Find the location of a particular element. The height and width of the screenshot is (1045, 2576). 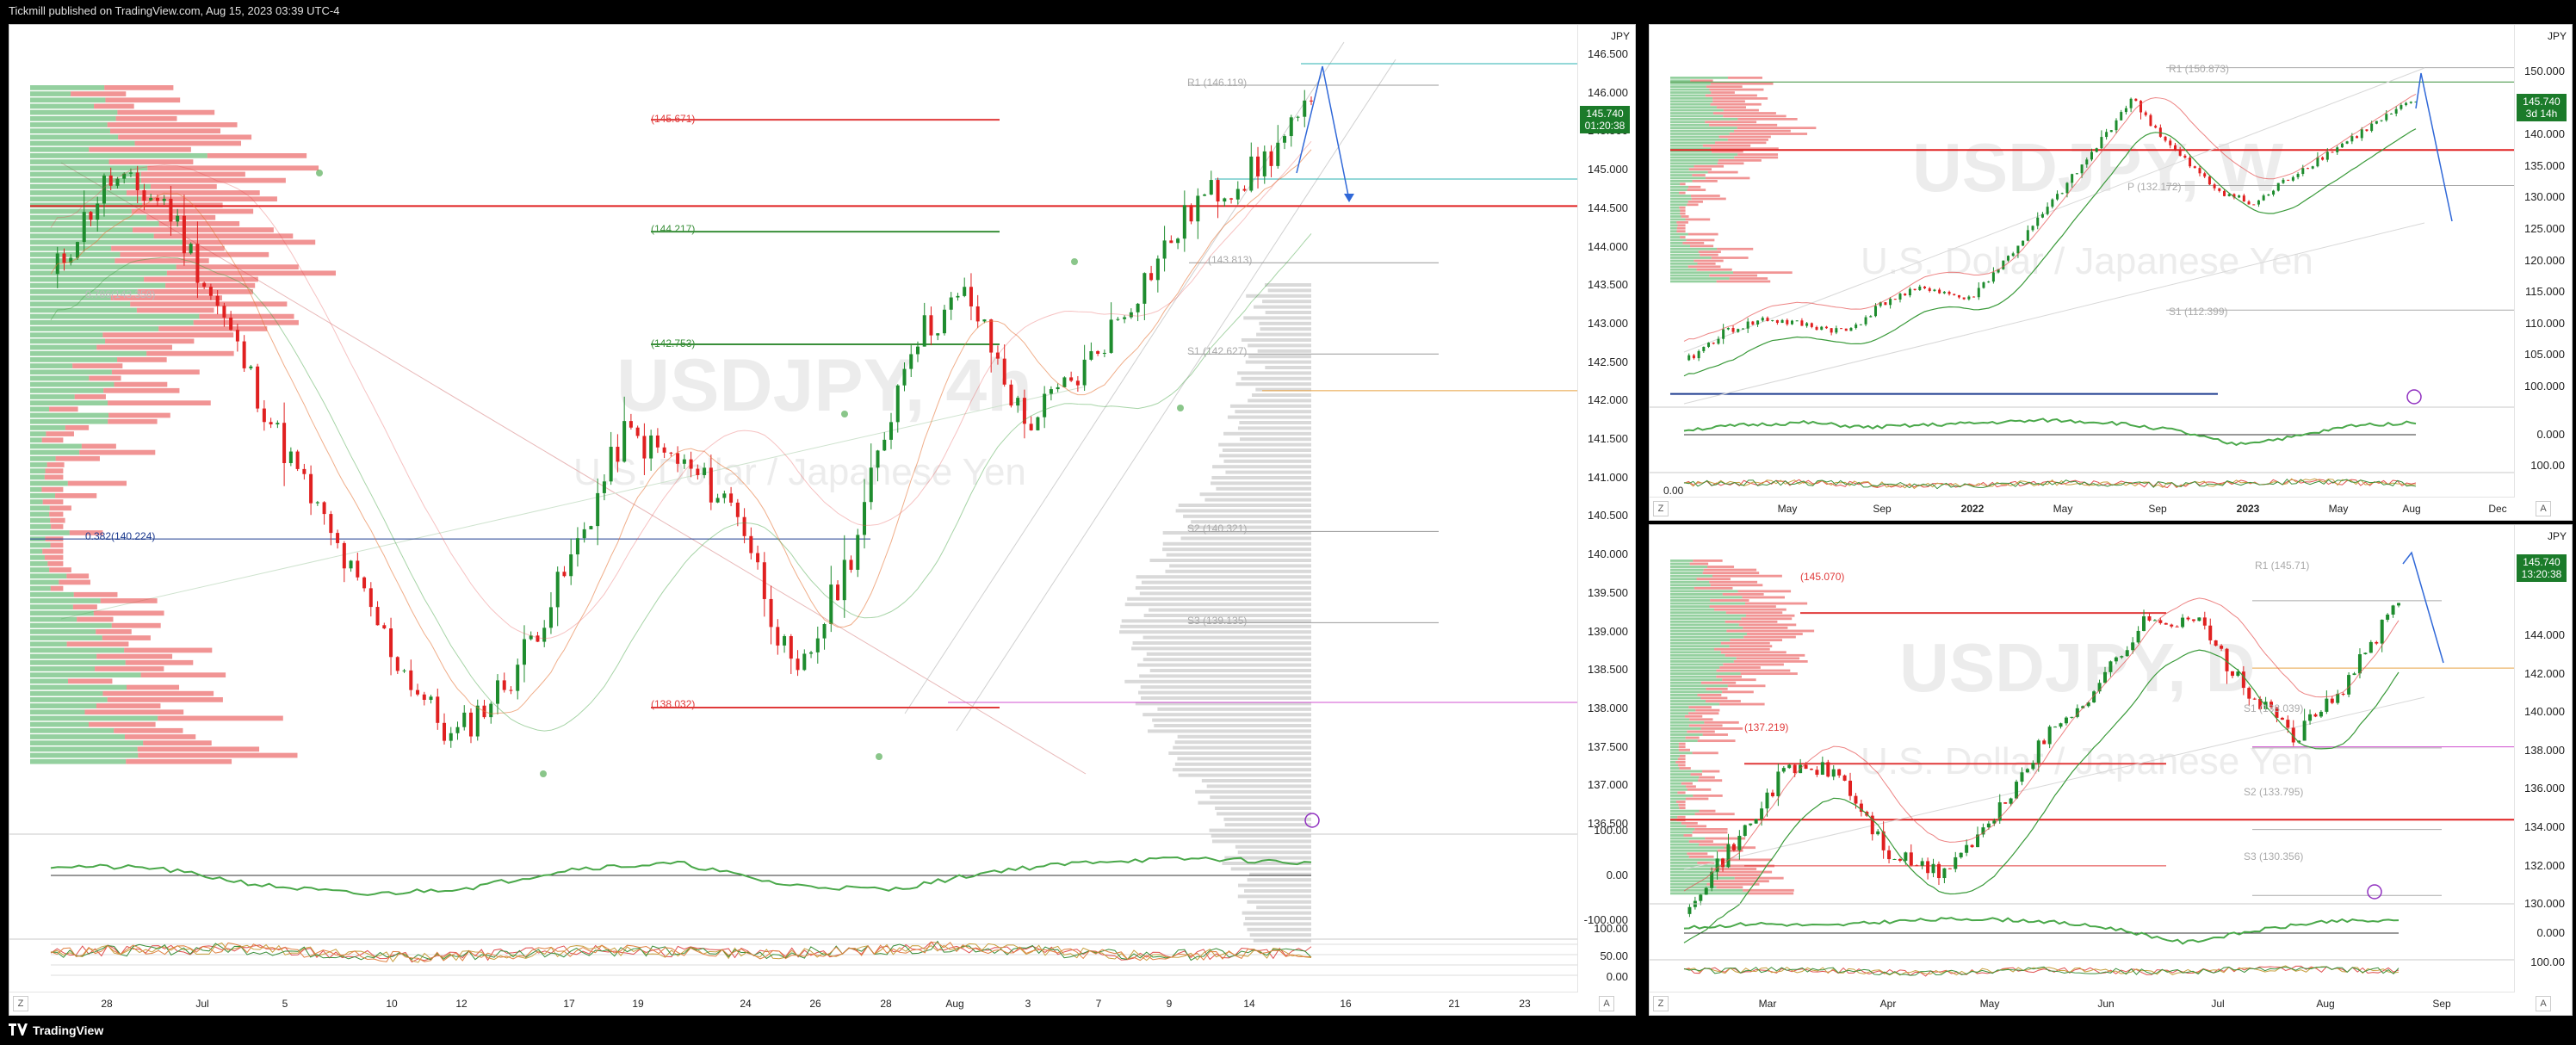

time-tick-label: 23 is located at coordinates (1525, 1004).